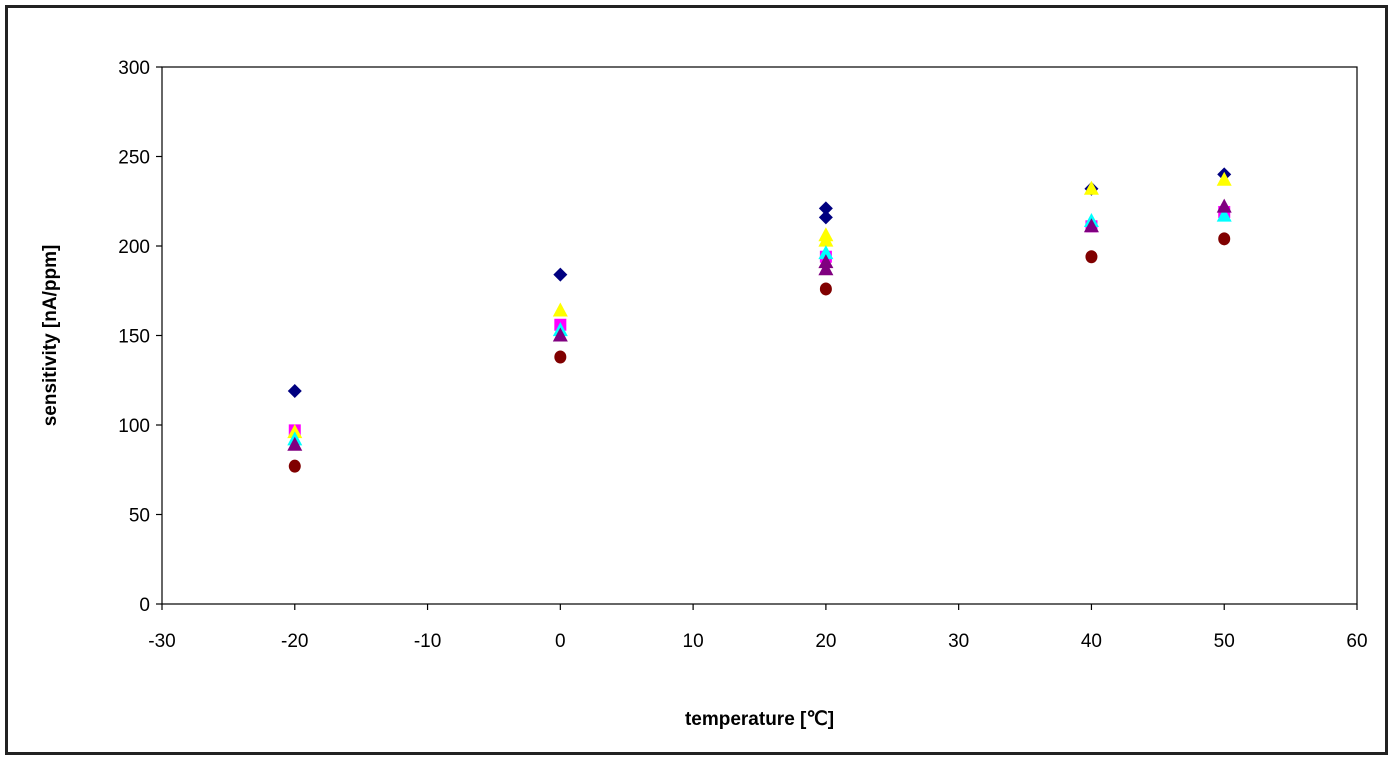  What do you see at coordinates (759, 719) in the screenshot?
I see `x-axis-title: temperature [℃]` at bounding box center [759, 719].